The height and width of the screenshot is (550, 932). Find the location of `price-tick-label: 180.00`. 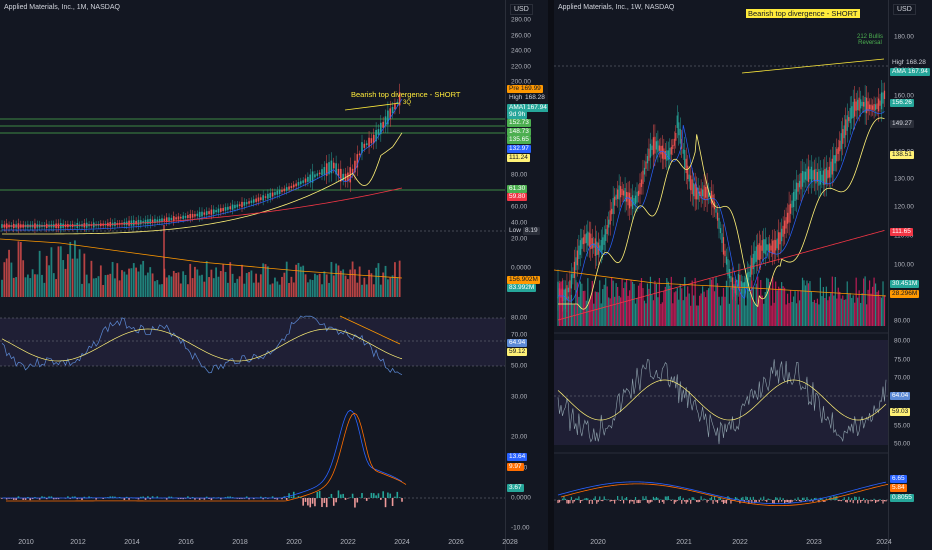

price-tick-label: 180.00 is located at coordinates (904, 37).